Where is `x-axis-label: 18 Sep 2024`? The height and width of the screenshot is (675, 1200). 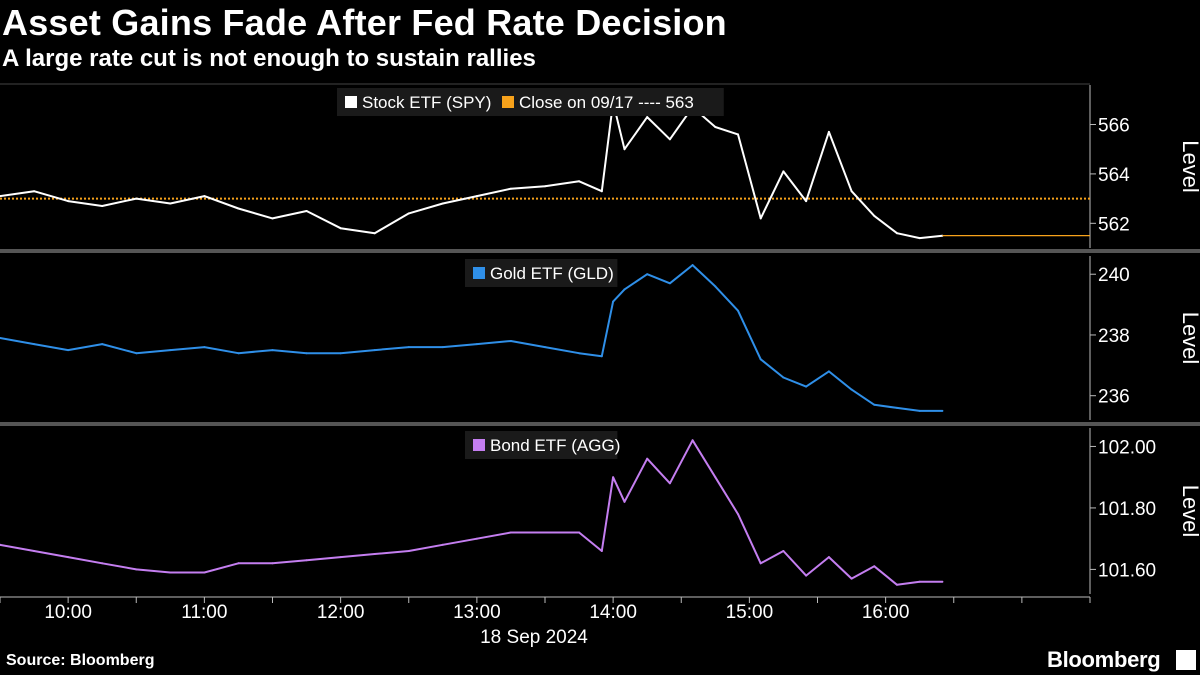 x-axis-label: 18 Sep 2024 is located at coordinates (534, 637).